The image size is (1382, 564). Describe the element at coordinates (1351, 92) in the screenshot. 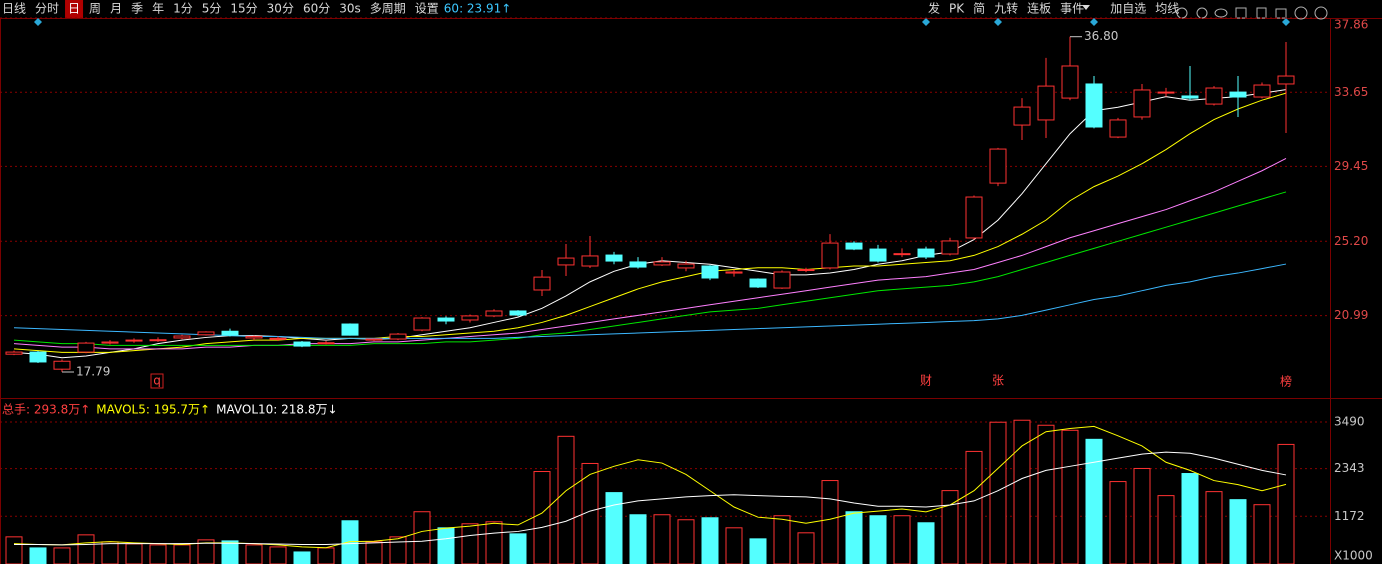

I see `y-tick-label: 33.65` at that location.